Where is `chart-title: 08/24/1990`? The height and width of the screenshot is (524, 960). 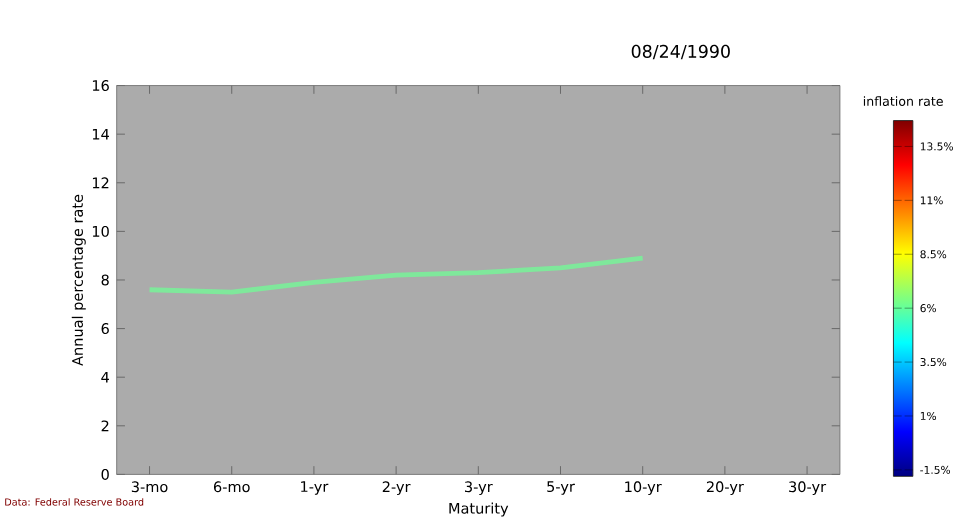
chart-title: 08/24/1990 is located at coordinates (680, 51).